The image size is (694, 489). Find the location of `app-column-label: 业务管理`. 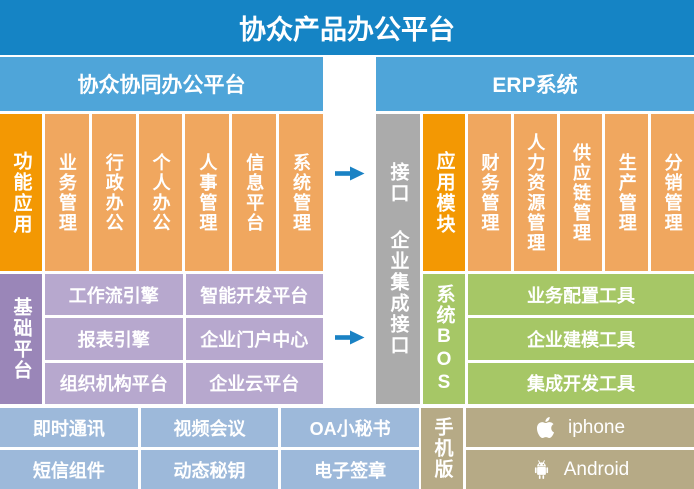

app-column-label: 业务管理 is located at coordinates (66, 192).